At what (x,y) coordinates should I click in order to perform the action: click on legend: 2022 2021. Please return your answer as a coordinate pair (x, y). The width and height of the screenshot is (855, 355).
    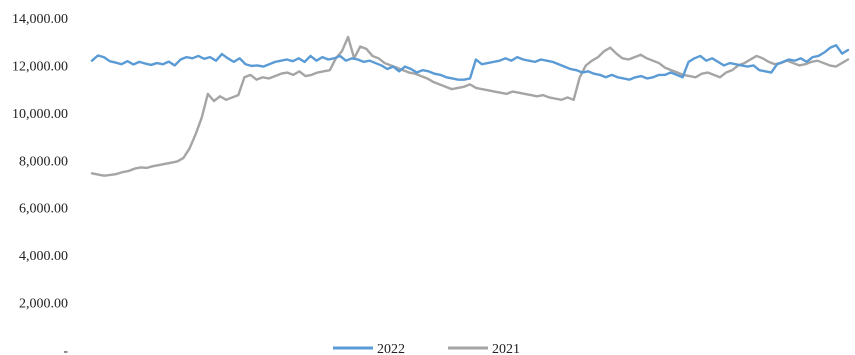
    Looking at the image, I should click on (426, 348).